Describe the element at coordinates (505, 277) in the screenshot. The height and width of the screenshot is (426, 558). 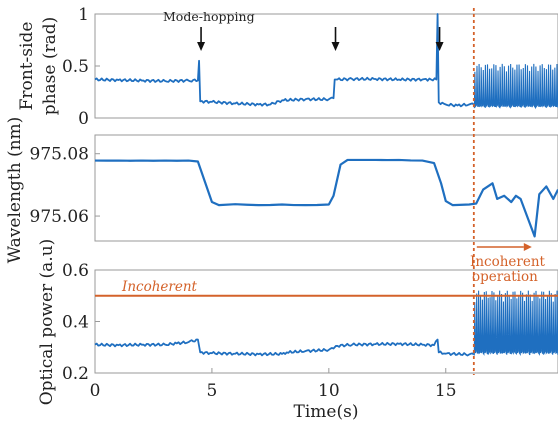
I see `incoherent-operation-label-line2: operation` at that location.